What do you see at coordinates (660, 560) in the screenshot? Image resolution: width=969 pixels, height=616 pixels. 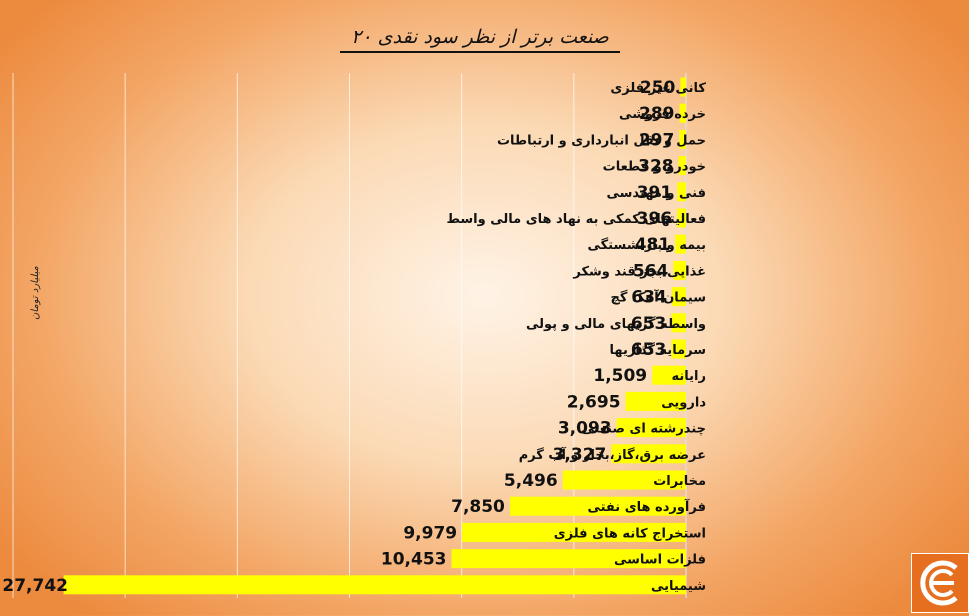 I see `category-label: فلزات اساسی` at bounding box center [660, 560].